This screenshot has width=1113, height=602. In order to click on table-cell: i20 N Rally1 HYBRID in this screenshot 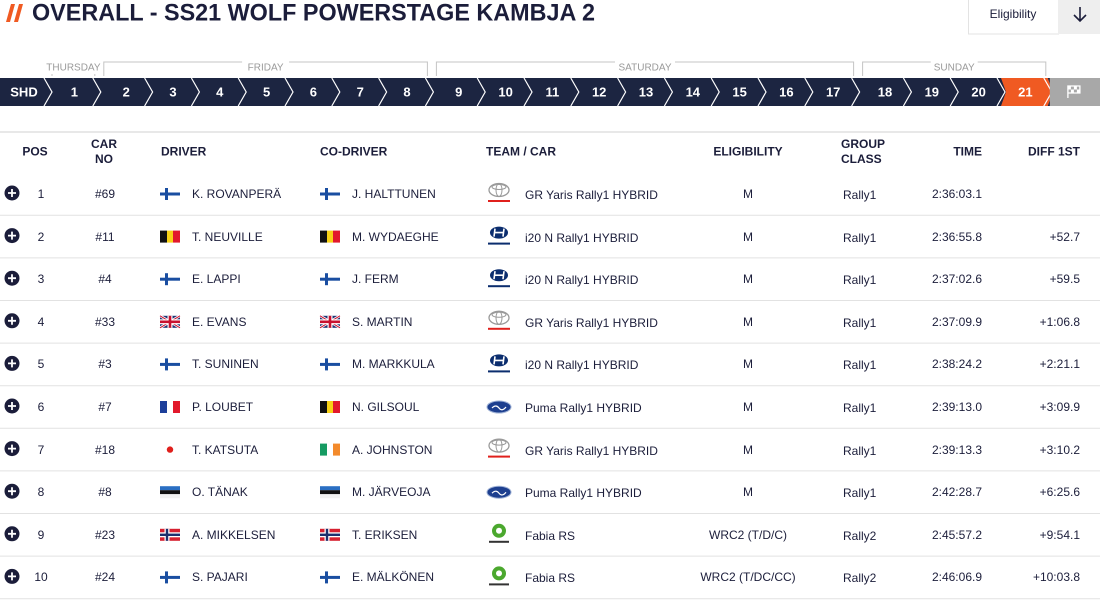, I will do `click(582, 237)`.